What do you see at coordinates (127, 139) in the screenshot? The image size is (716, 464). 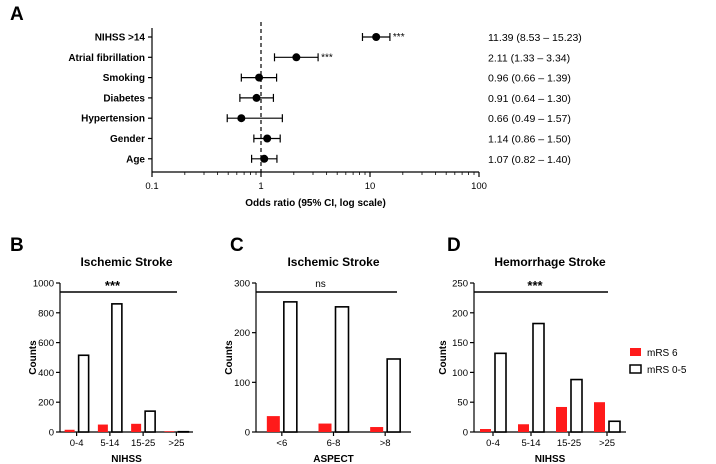 I see `forest-row-label: Gender` at bounding box center [127, 139].